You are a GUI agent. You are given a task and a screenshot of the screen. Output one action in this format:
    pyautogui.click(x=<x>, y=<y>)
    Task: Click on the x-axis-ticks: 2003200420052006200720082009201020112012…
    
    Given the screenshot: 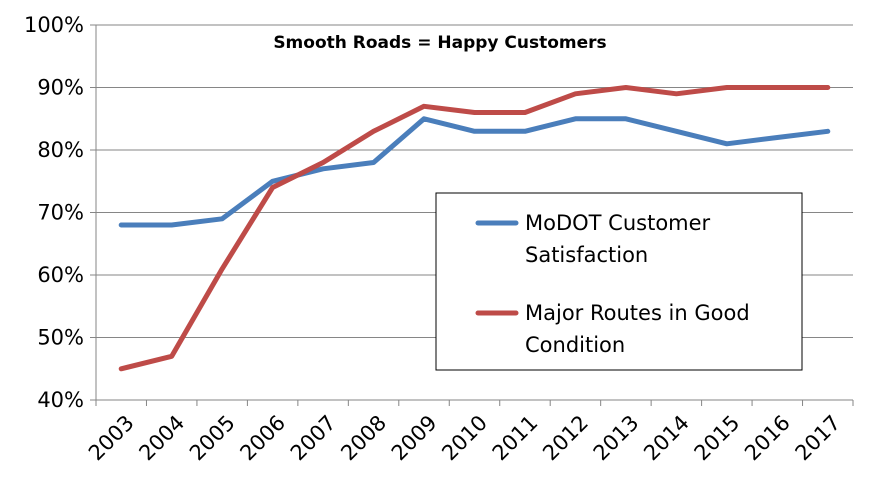 What is the action you would take?
    pyautogui.click(x=464, y=438)
    